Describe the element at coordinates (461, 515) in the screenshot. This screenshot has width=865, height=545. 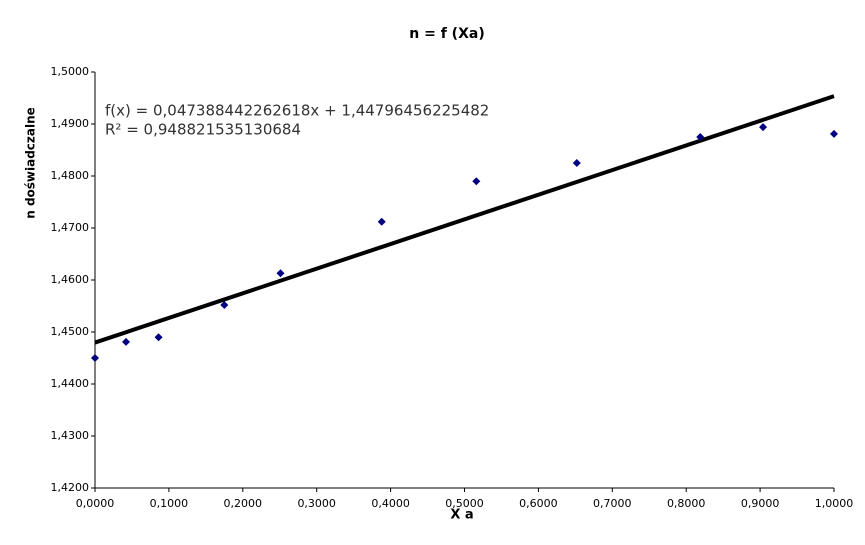
I see `x-axis-label: X a` at that location.